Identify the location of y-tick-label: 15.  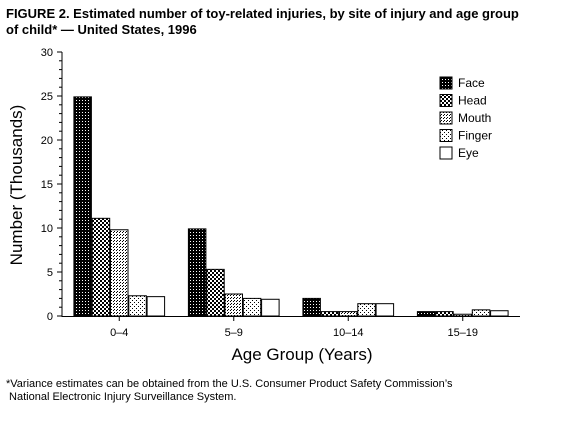
(47, 185).